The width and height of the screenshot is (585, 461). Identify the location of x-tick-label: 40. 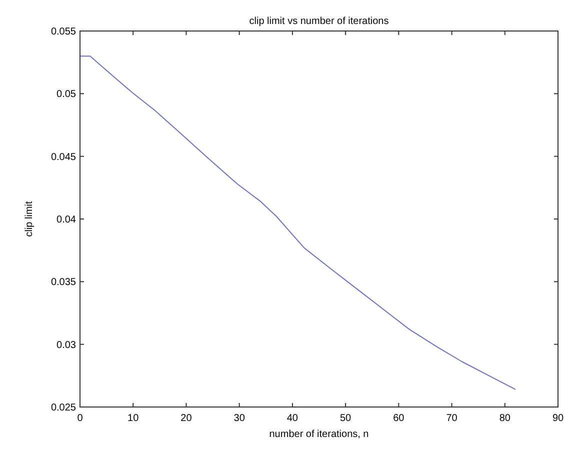
(292, 418).